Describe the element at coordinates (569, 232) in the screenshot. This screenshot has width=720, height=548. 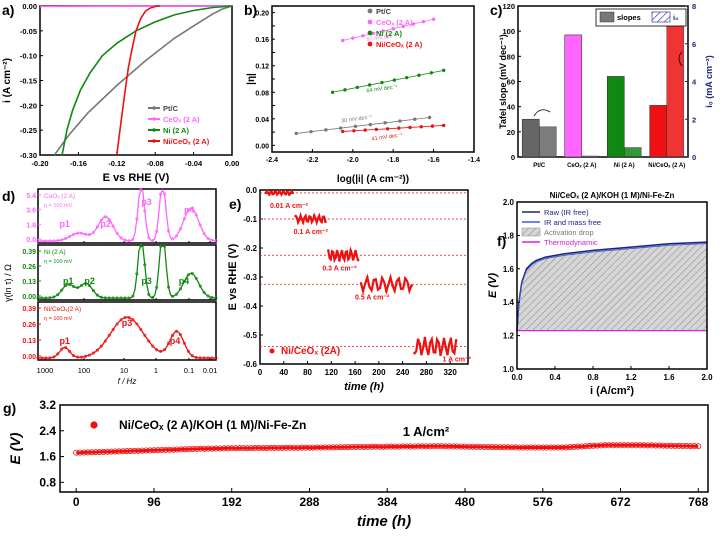
I see `panel-f-legend-entry: Activation drop` at that location.